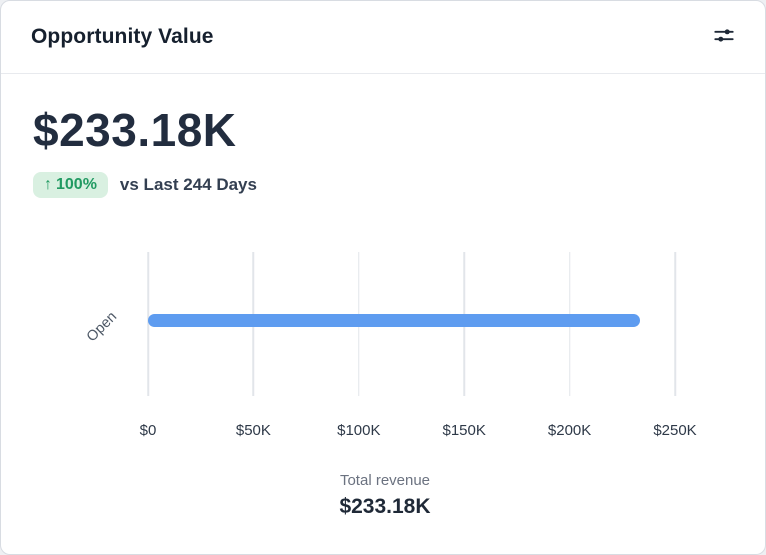 This screenshot has height=555, width=766. I want to click on arrow-up-icon: ↑, so click(48, 185).